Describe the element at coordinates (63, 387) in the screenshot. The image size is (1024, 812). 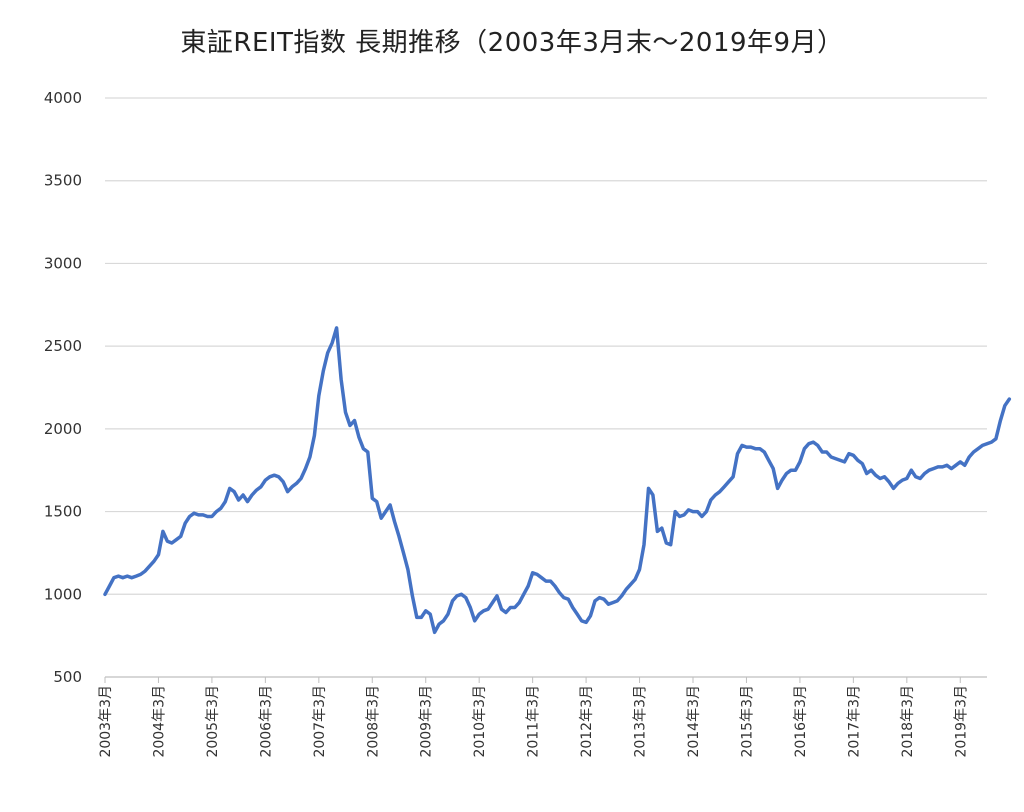
I see `y-axis-ticks: 500 1000 1500 2000 2500 3000 3500 4000` at that location.